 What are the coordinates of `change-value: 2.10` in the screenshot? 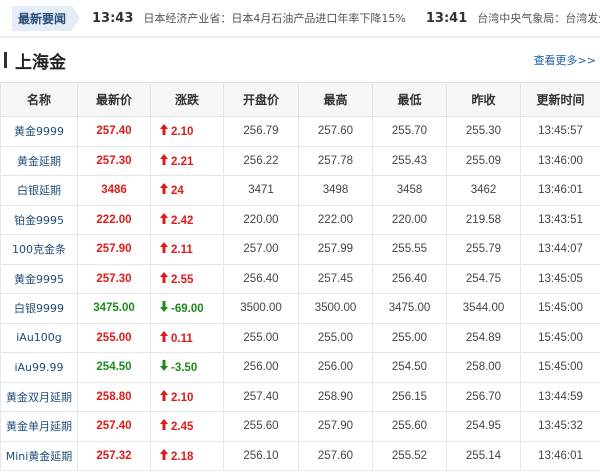 It's located at (187, 131).